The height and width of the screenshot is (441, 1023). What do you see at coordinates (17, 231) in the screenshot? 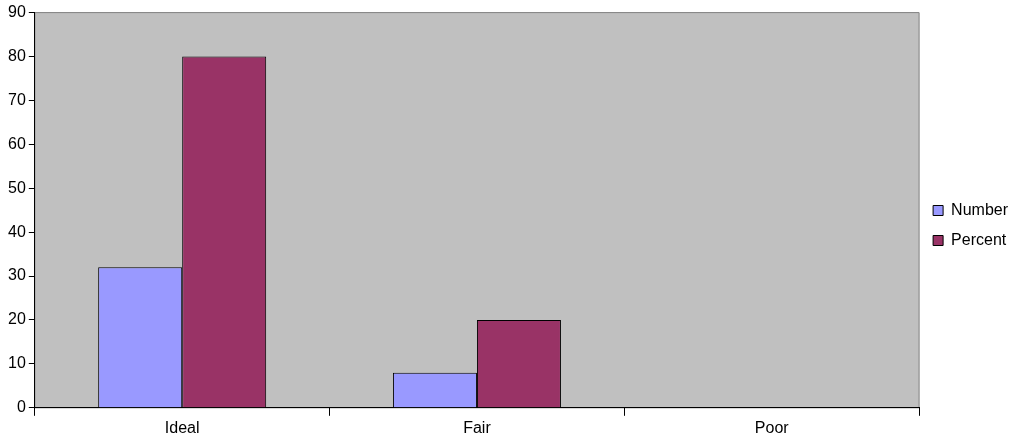
I see `y-tick-label: 40` at bounding box center [17, 231].